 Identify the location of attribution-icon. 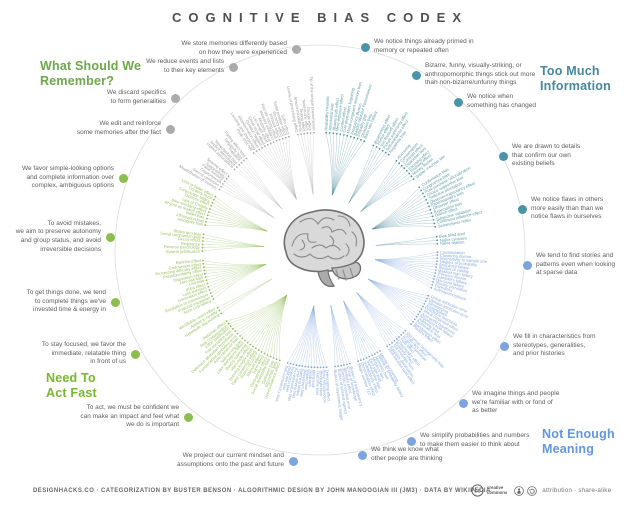
(519, 490).